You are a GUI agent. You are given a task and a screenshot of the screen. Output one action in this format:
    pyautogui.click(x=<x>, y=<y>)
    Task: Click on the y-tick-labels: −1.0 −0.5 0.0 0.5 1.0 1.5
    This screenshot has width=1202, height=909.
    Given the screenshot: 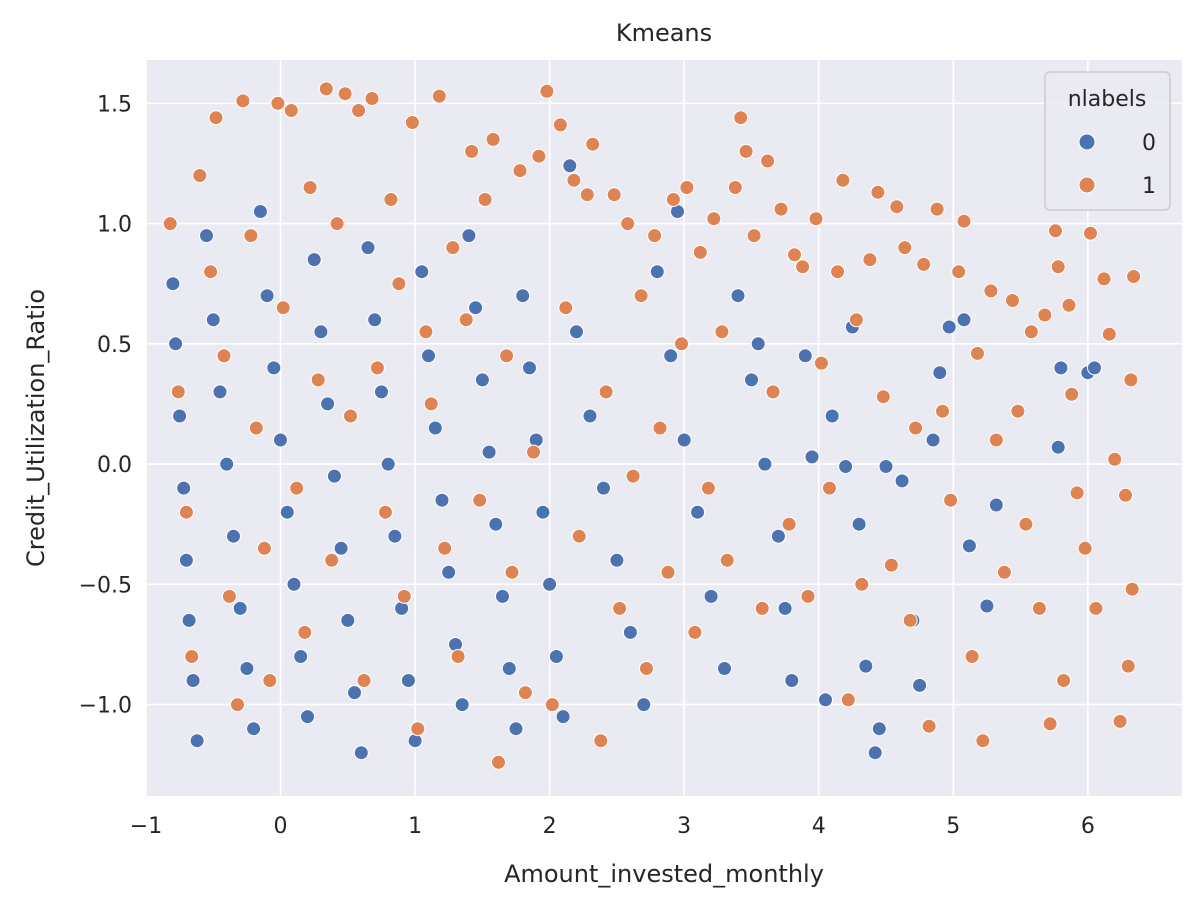 What is the action you would take?
    pyautogui.click(x=105, y=405)
    